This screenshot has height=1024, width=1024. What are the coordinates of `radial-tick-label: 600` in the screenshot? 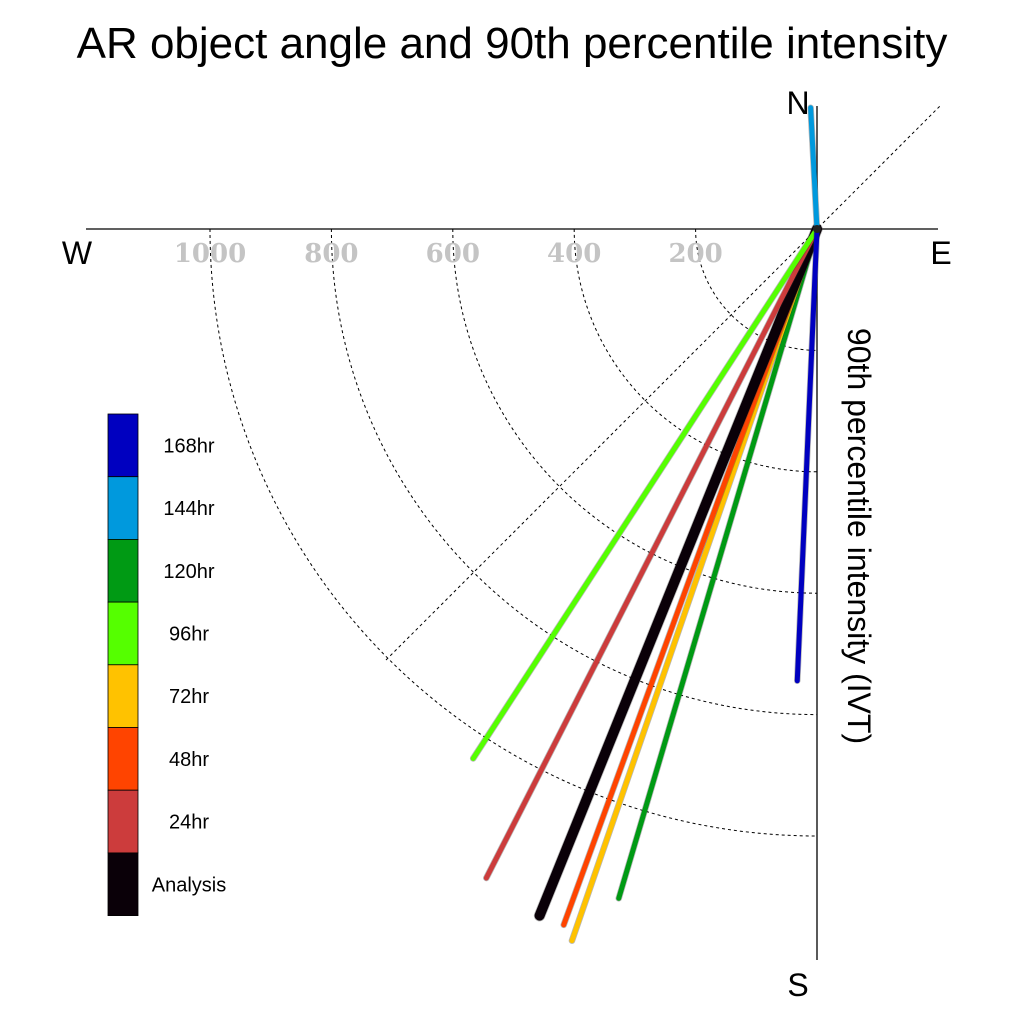 It's located at (453, 254).